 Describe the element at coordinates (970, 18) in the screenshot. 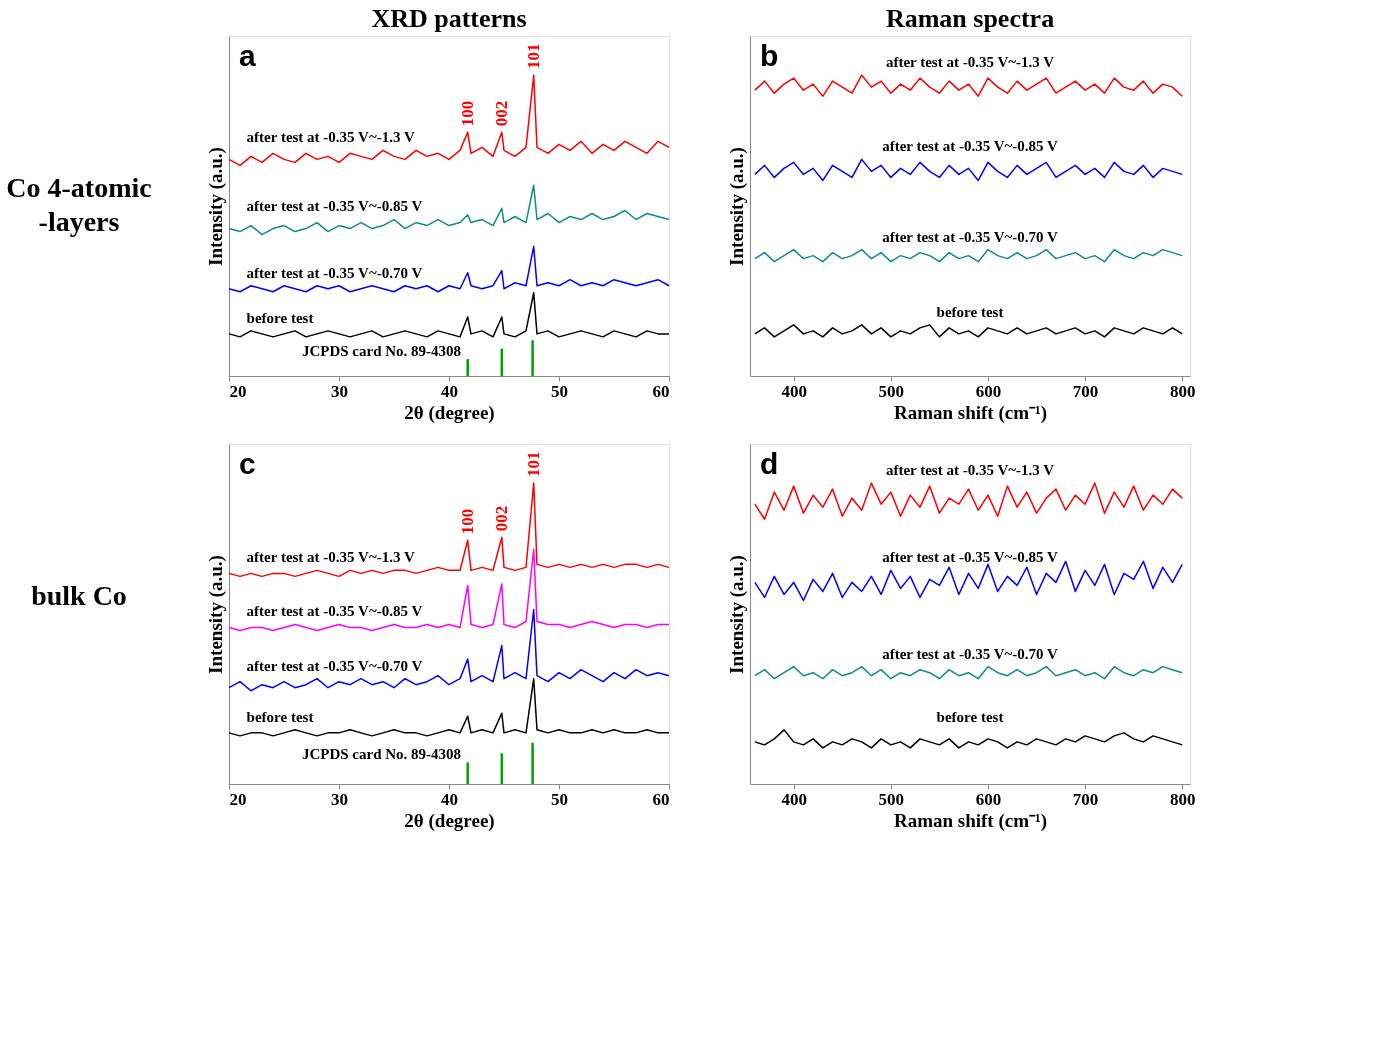

I see `chart-title: Raman spectra` at that location.